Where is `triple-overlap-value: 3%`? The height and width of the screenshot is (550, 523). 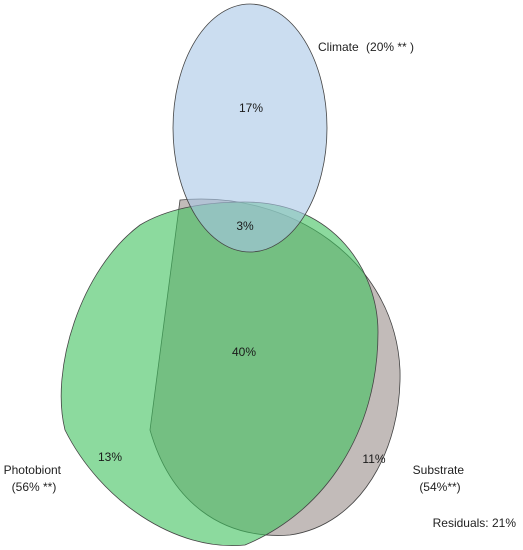 triple-overlap-value: 3% is located at coordinates (245, 226).